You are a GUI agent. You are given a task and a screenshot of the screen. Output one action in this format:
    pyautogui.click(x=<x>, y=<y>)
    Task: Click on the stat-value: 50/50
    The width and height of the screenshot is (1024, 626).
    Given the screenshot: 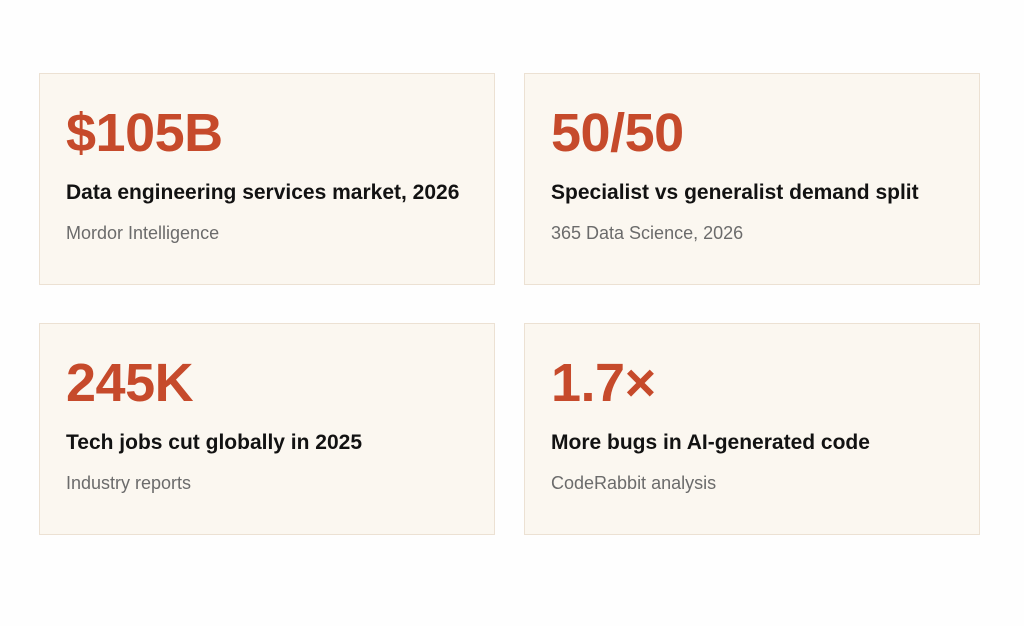 What is the action you would take?
    pyautogui.click(x=617, y=133)
    